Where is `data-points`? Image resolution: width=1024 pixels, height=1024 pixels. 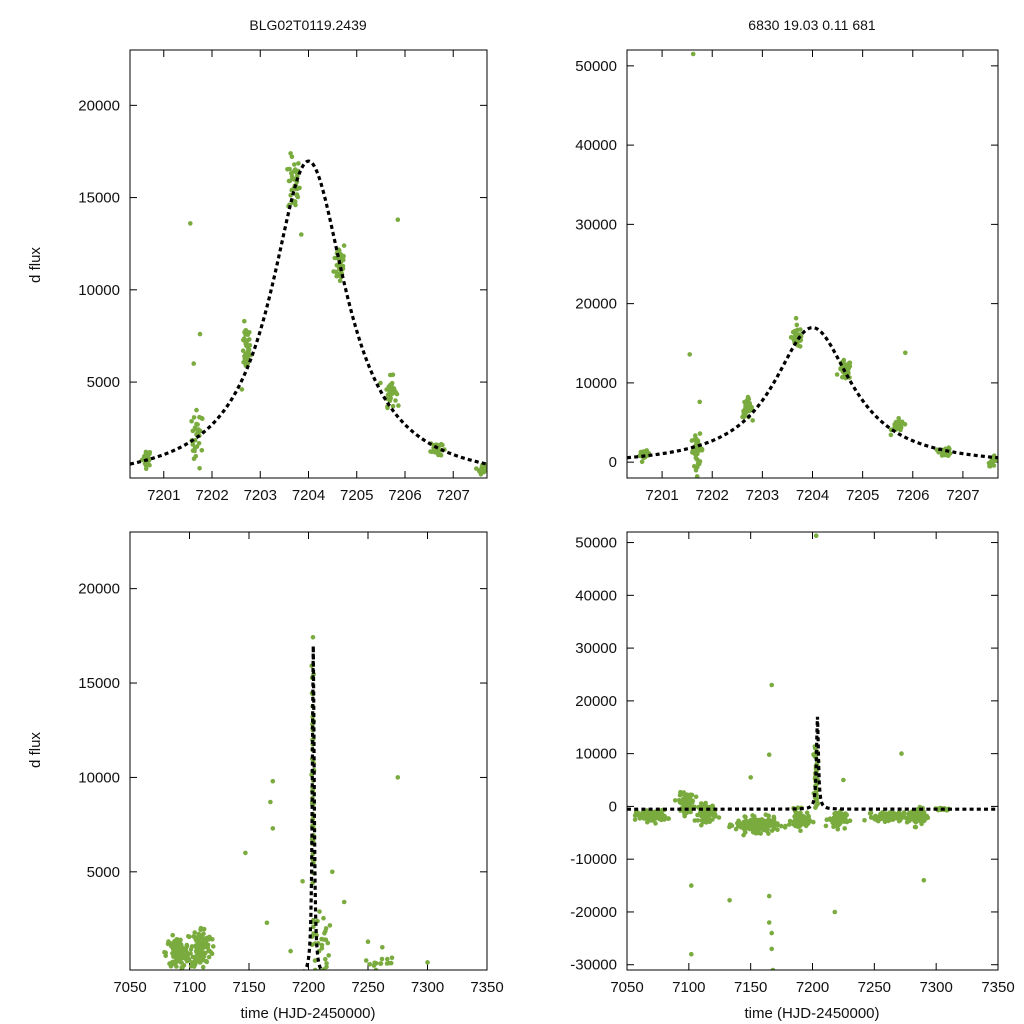 data-points is located at coordinates (791, 751).